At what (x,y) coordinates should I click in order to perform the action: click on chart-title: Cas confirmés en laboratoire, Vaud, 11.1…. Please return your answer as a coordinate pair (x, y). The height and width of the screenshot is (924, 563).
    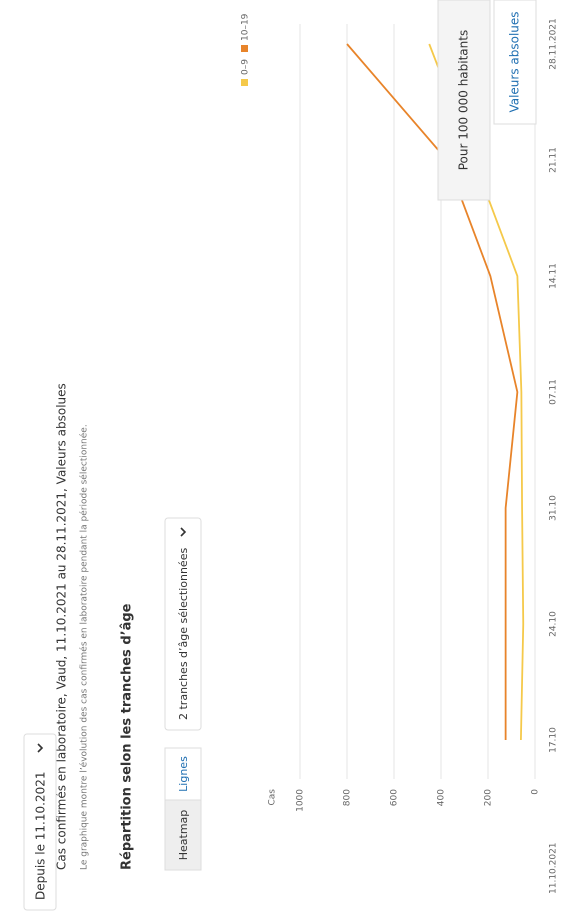
    Looking at the image, I should click on (62, 626).